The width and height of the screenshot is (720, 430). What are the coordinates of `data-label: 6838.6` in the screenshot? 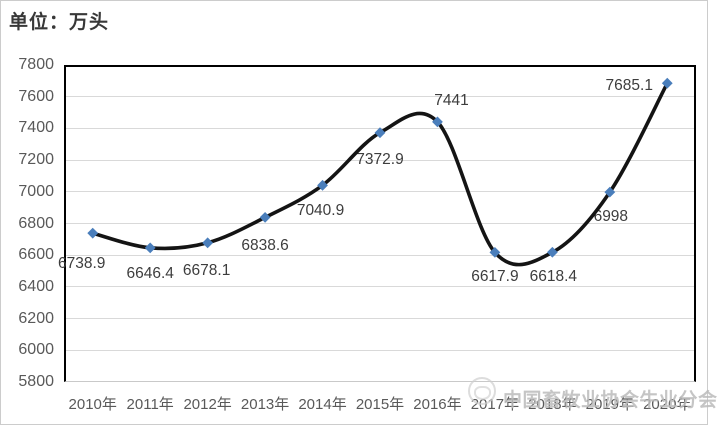 It's located at (265, 246).